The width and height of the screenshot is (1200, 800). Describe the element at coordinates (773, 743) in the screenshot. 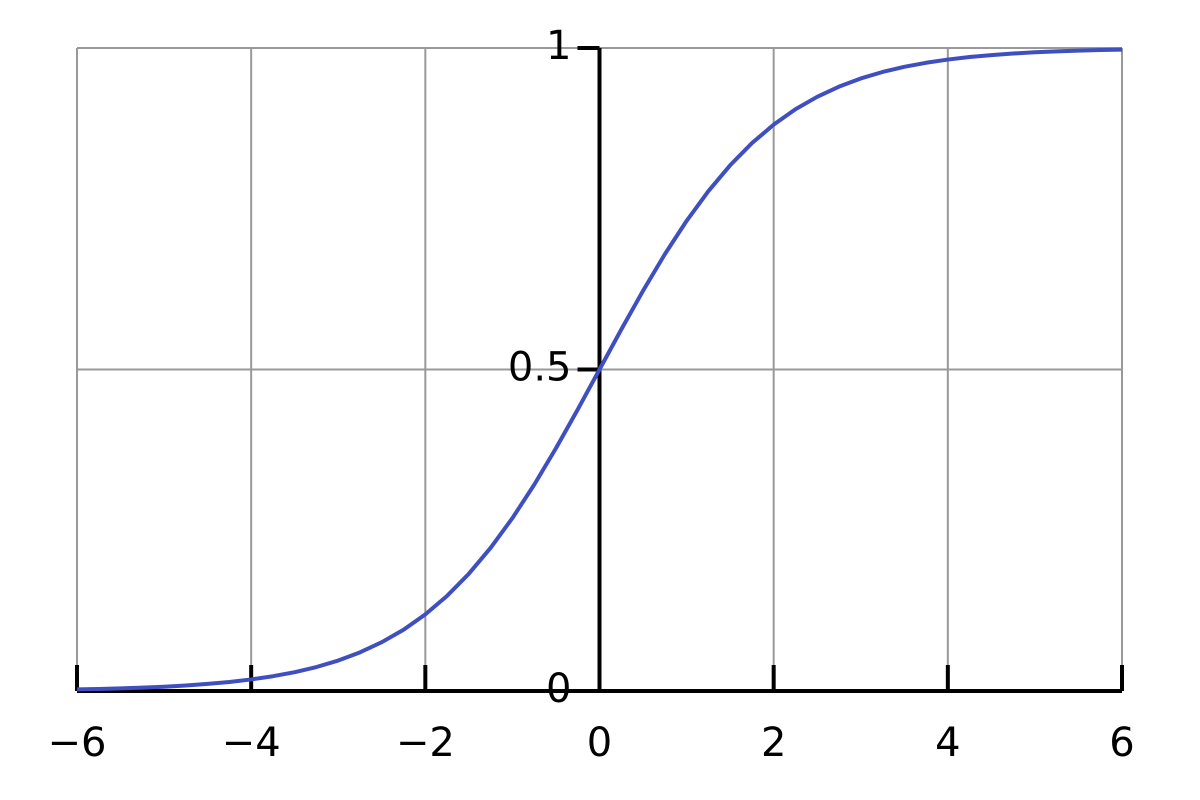

I see `x-tick-label: 2` at that location.